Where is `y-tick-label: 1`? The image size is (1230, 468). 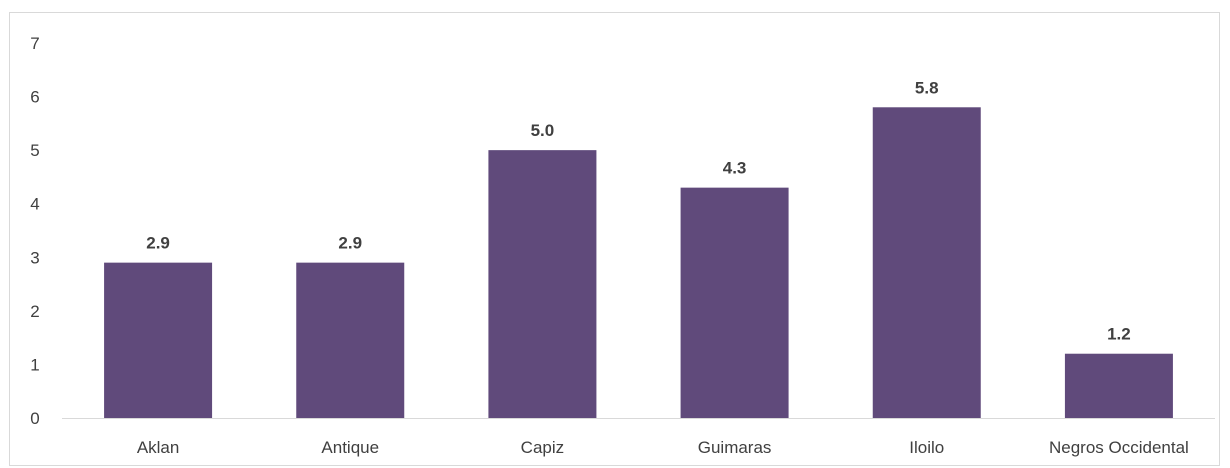 y-tick-label: 1 is located at coordinates (34, 364).